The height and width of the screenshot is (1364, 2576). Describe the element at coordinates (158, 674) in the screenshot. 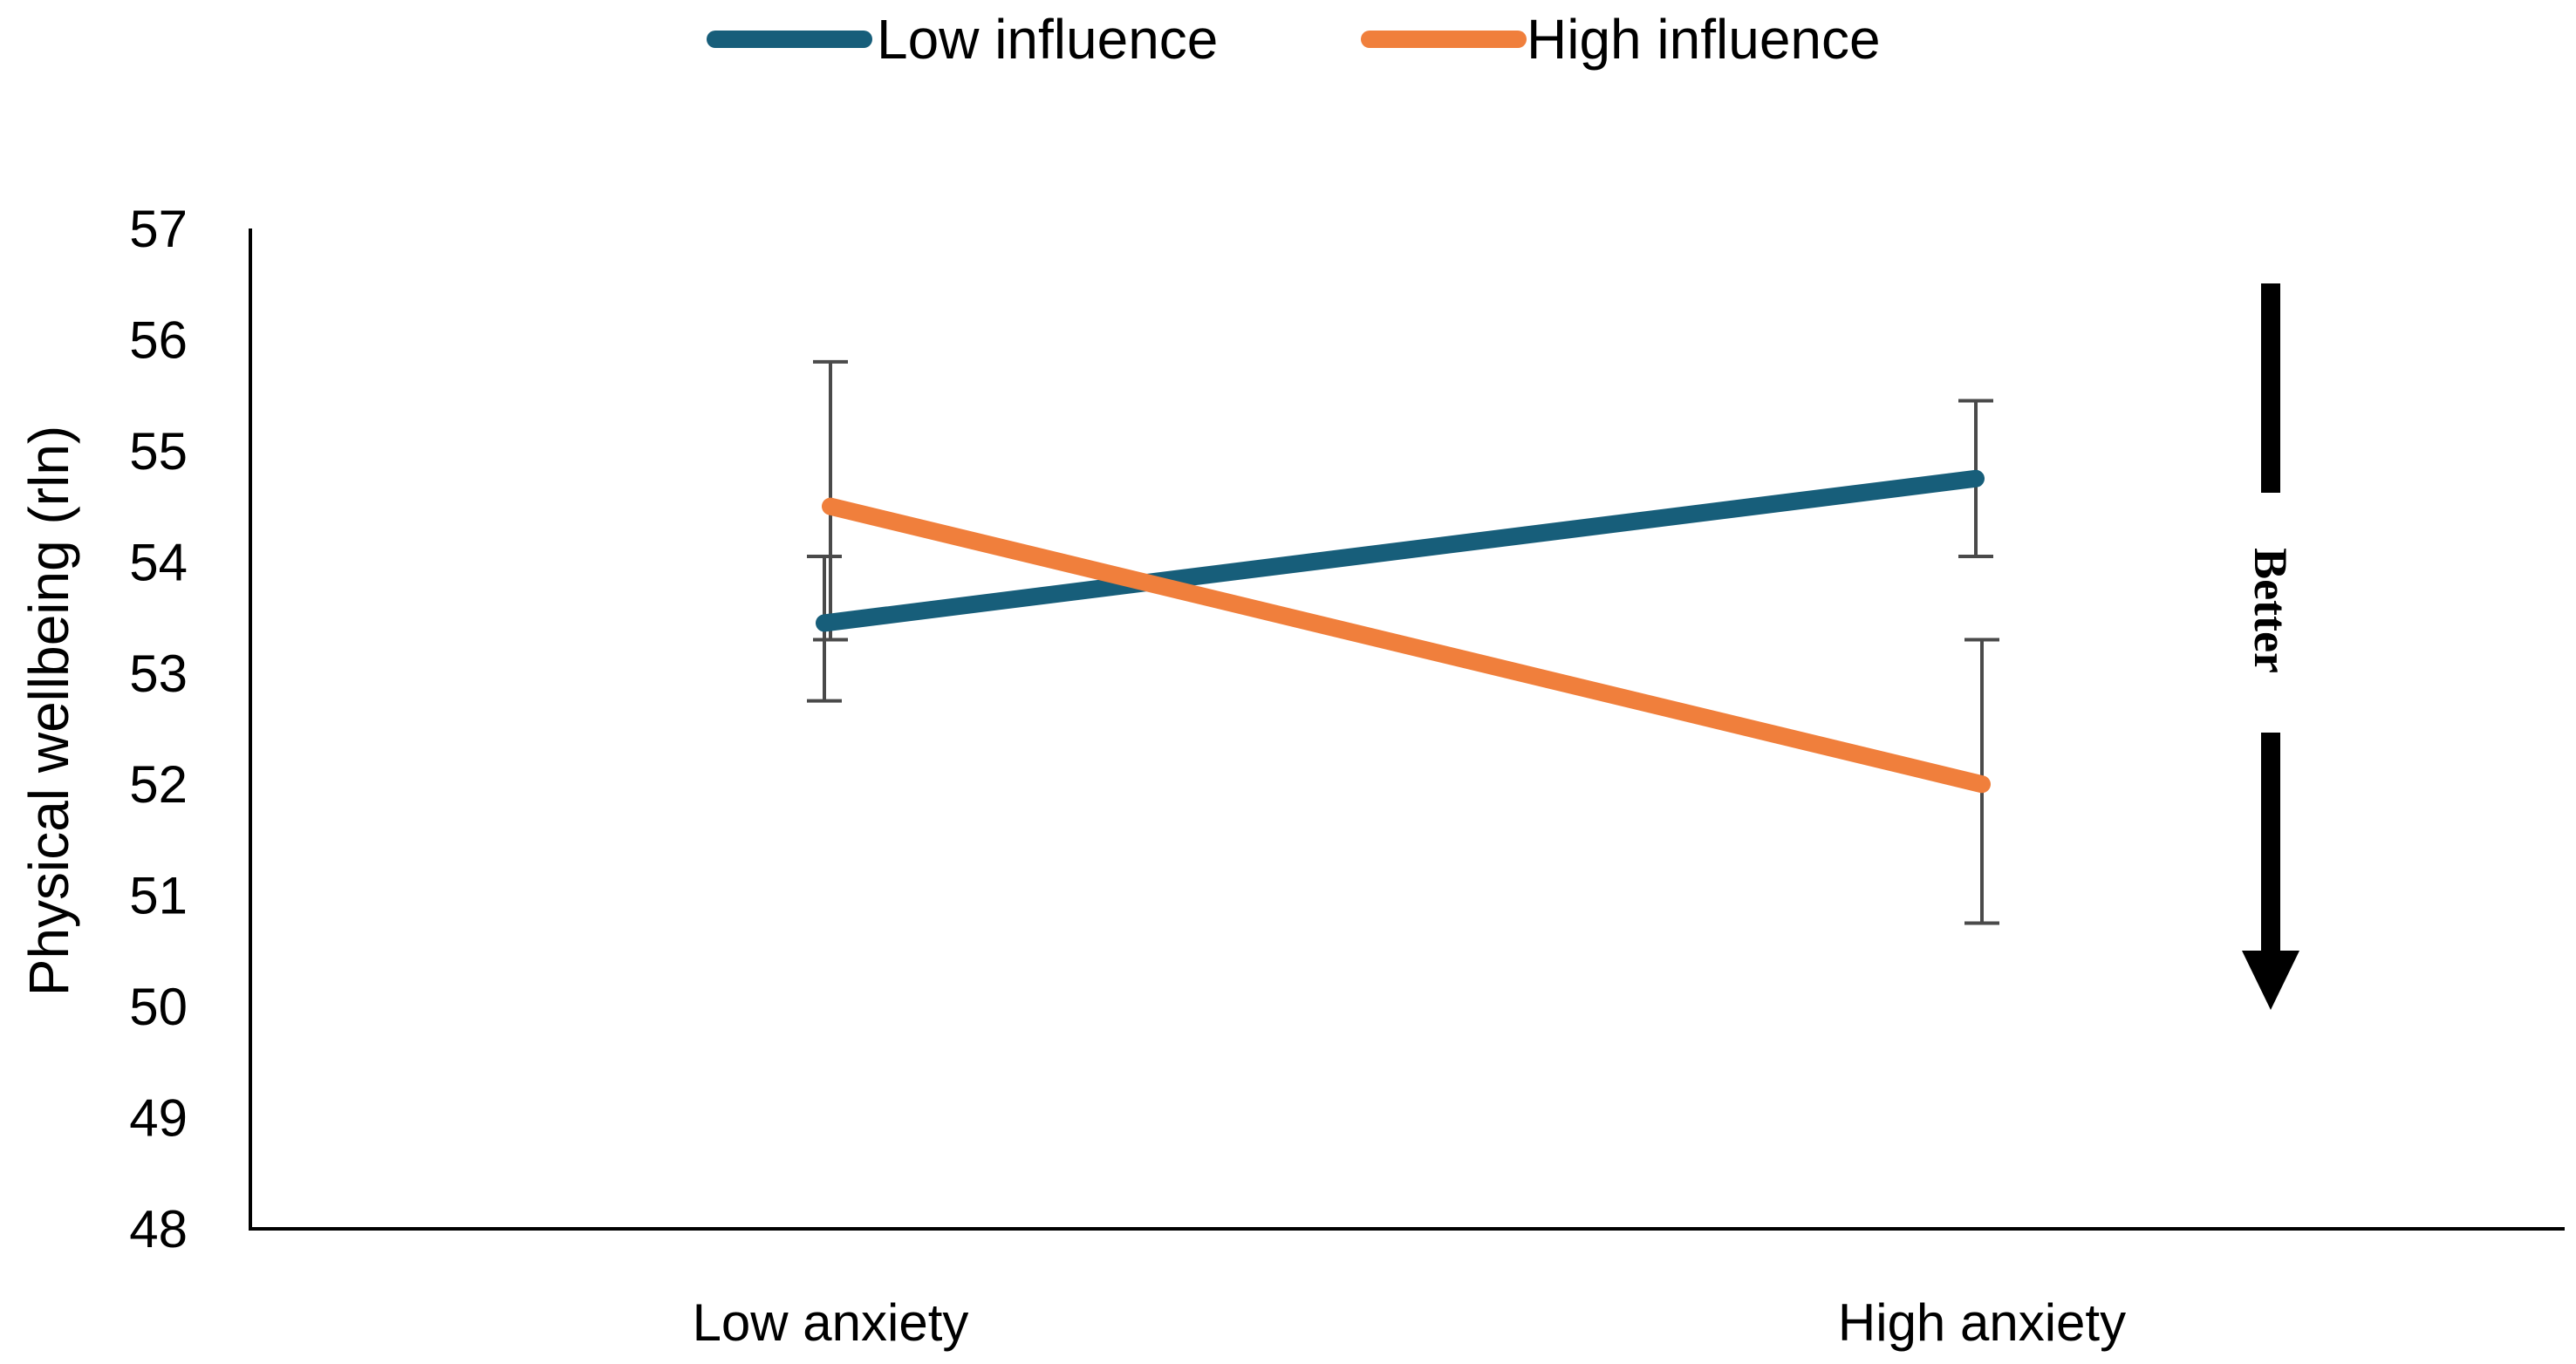

I see `y-tick-label: 53` at that location.